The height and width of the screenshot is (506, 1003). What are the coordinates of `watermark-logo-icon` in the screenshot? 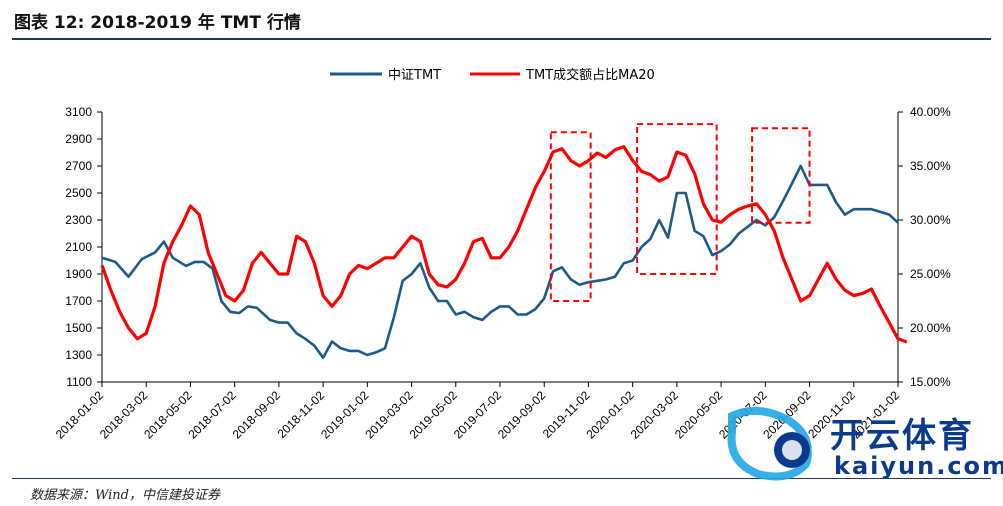 It's located at (769, 443).